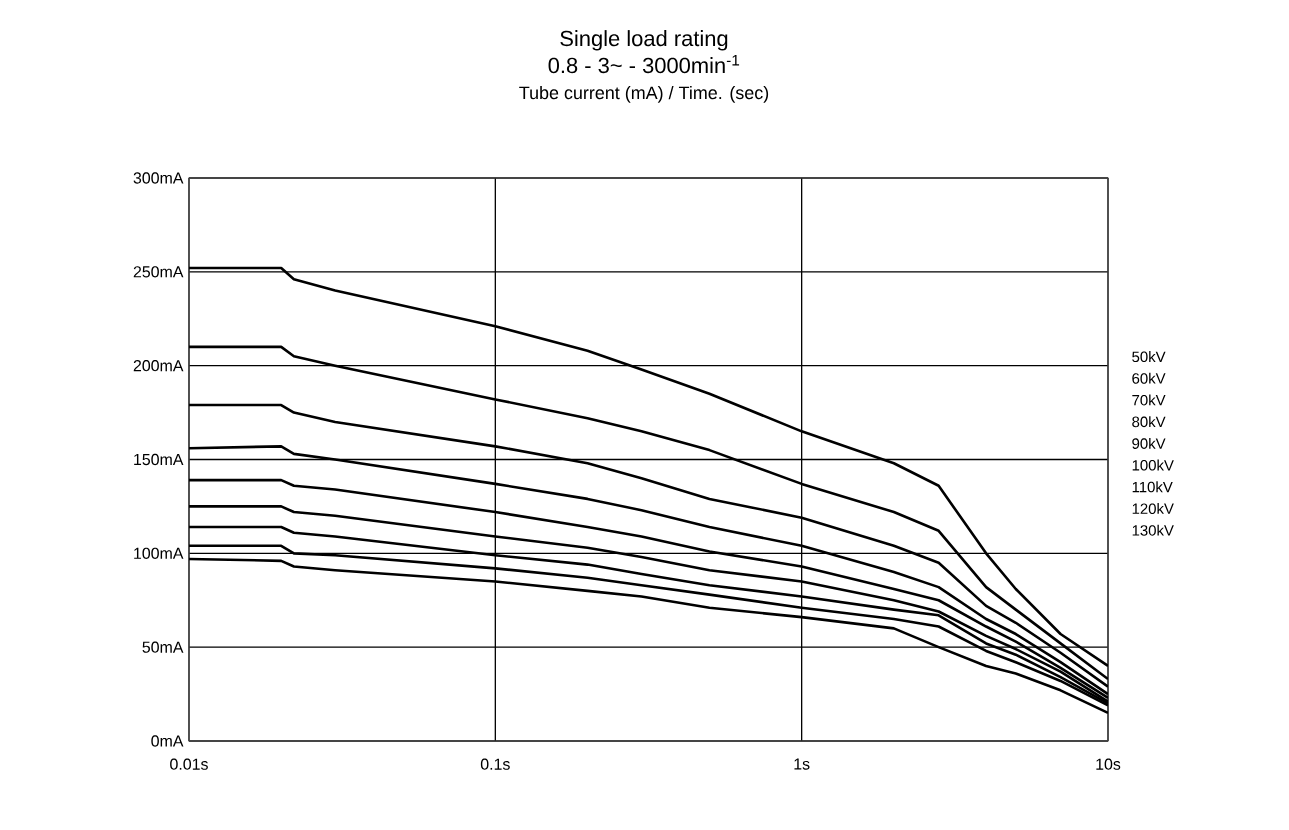 This screenshot has height=830, width=1289. What do you see at coordinates (644, 64) in the screenshot?
I see `chart-subtitle: 0.8 - 3~ - 3000min$^{-1}$` at bounding box center [644, 64].